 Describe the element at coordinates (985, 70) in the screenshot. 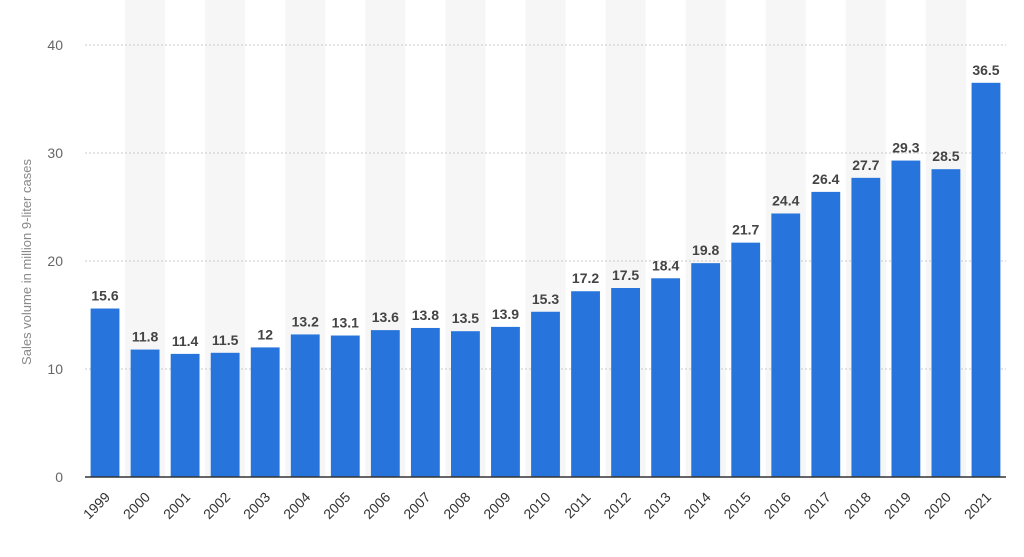

I see `data-label-2021: 36.5` at that location.